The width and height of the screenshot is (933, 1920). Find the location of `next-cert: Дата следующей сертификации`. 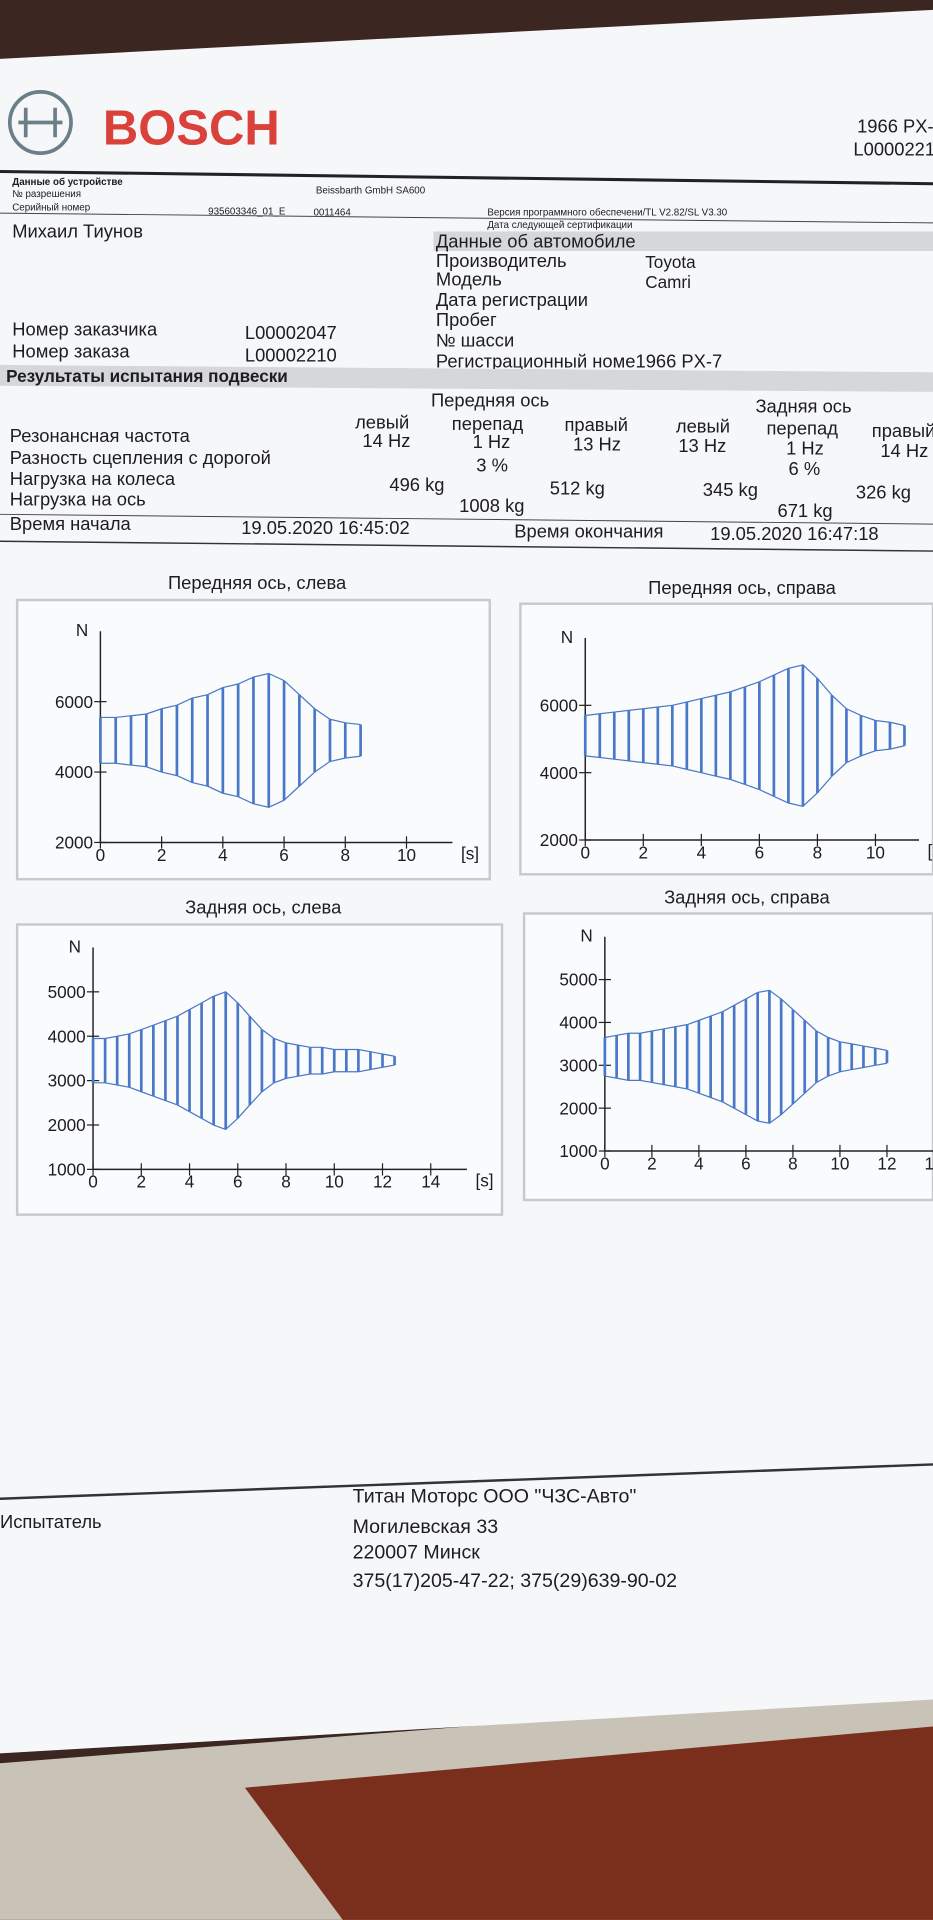

next-cert: Дата следующей сертификации is located at coordinates (559, 225).